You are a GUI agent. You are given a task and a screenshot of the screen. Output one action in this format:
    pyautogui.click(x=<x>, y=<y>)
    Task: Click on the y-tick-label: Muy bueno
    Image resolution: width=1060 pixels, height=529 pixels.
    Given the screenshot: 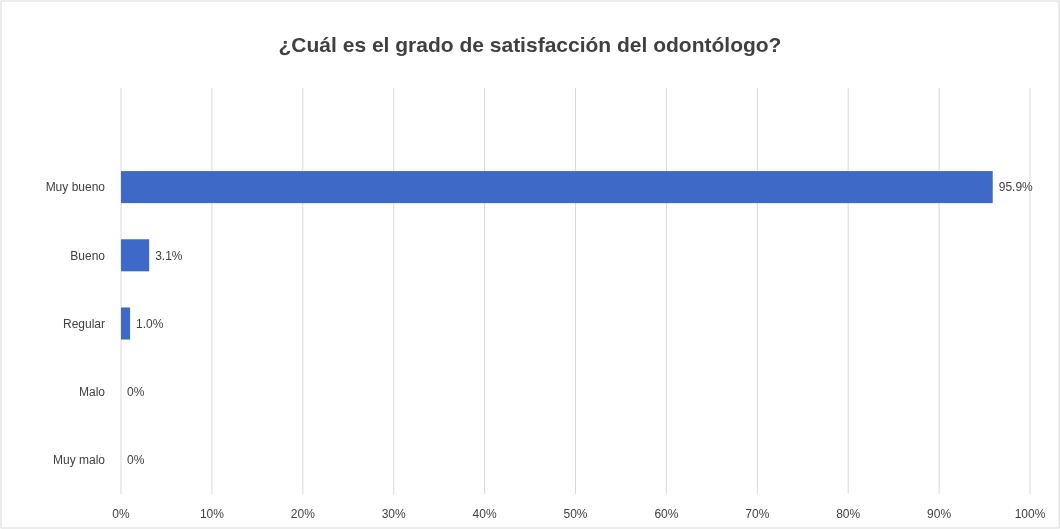 What is the action you would take?
    pyautogui.click(x=75, y=187)
    